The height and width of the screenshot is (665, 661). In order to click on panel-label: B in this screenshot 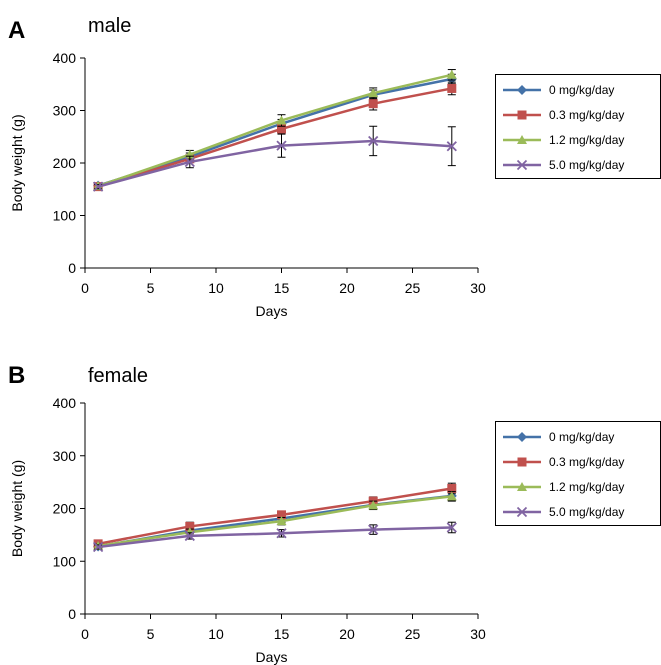, I will do `click(16, 375)`.